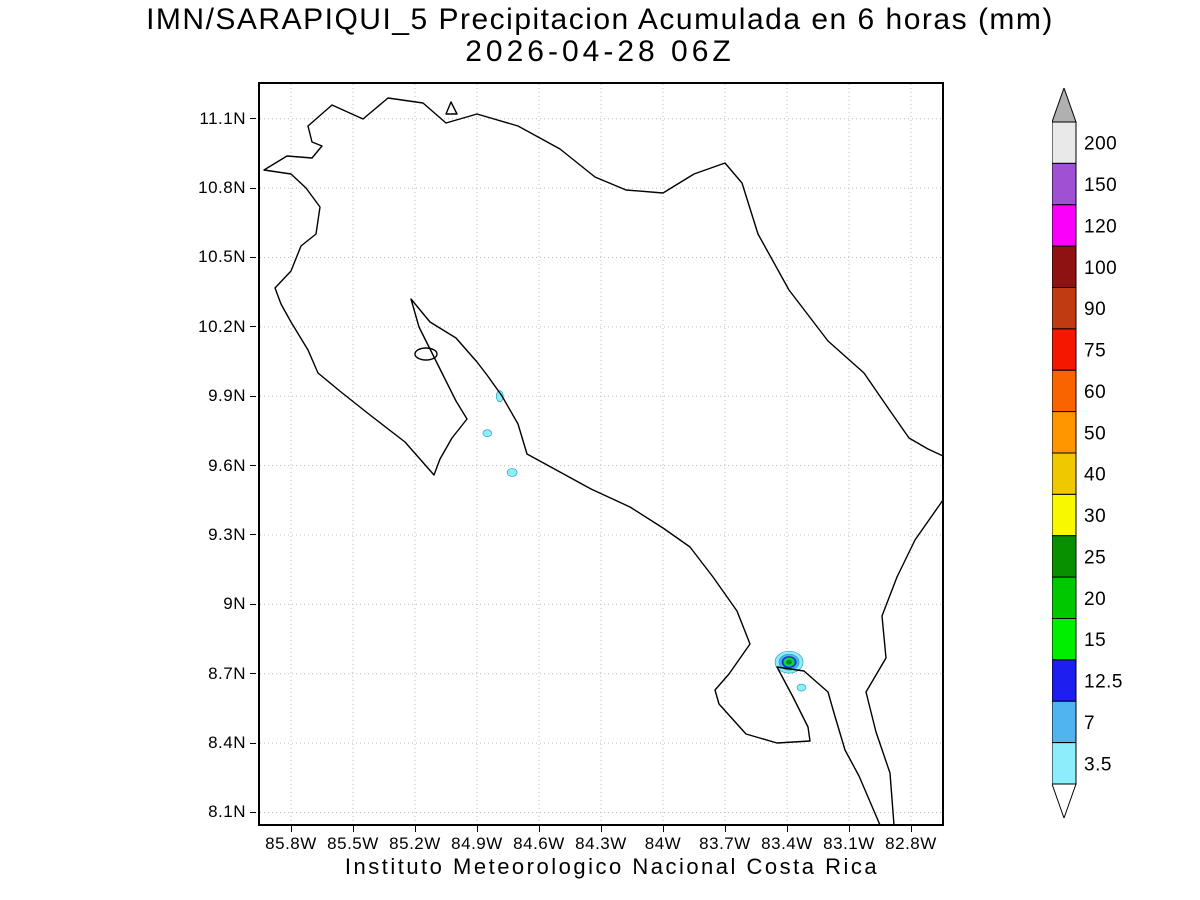 Image resolution: width=1200 pixels, height=900 pixels. Describe the element at coordinates (1100, 226) in the screenshot. I see `colorbar-label: 120` at that location.